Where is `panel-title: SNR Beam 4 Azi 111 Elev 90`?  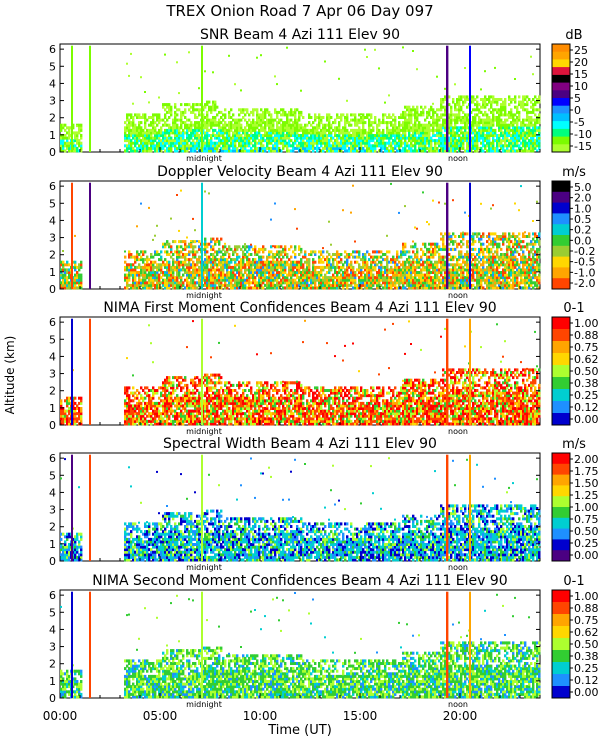
panel-title: SNR Beam 4 Azi 111 Elev 90 is located at coordinates (300, 35).